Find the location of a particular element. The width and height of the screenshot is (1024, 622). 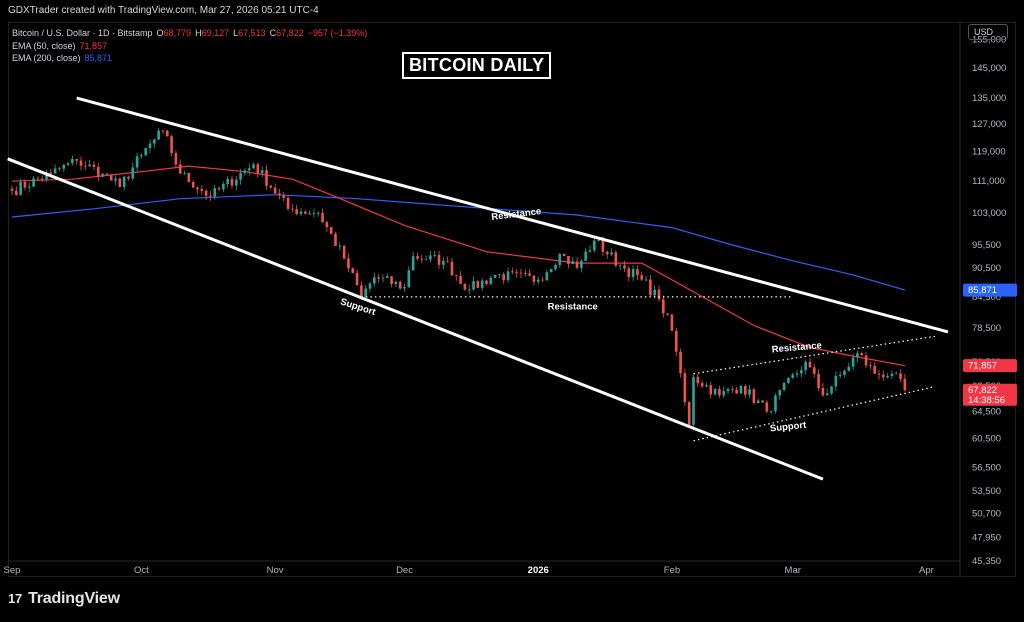

legend-ema50-row: EMA (50, close) 71,857 is located at coordinates (191, 46).